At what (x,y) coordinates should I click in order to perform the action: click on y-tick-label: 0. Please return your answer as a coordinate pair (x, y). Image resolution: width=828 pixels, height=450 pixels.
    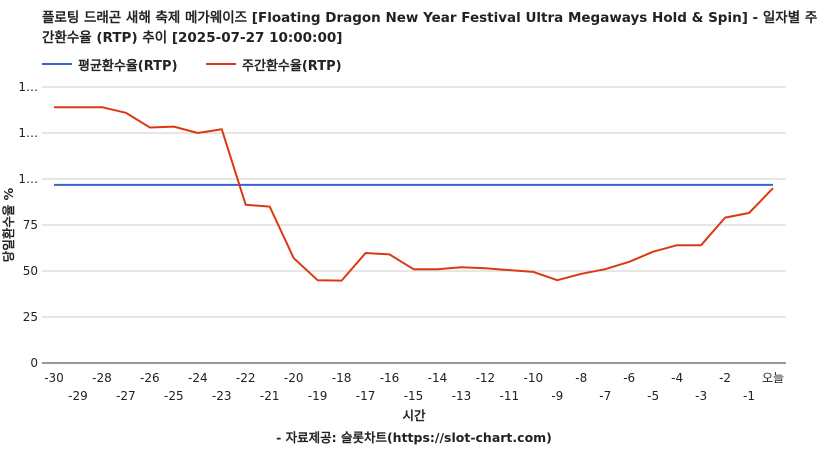
    Looking at the image, I should click on (34, 363).